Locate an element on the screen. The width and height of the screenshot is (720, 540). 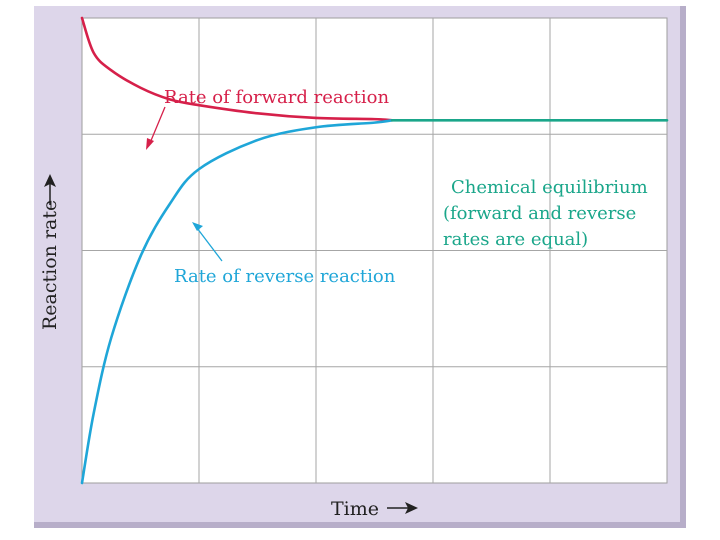
y-axis-arrowhead is located at coordinates (50, 180).